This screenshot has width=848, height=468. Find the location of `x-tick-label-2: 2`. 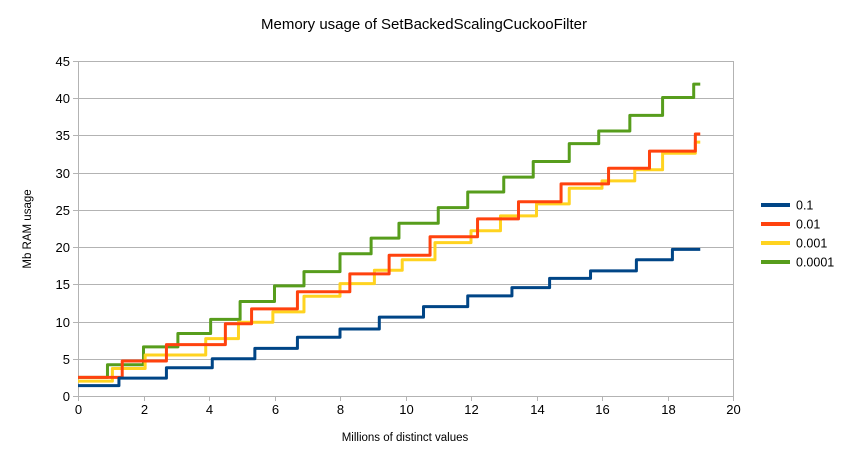

x-tick-label-2: 2 is located at coordinates (144, 409).